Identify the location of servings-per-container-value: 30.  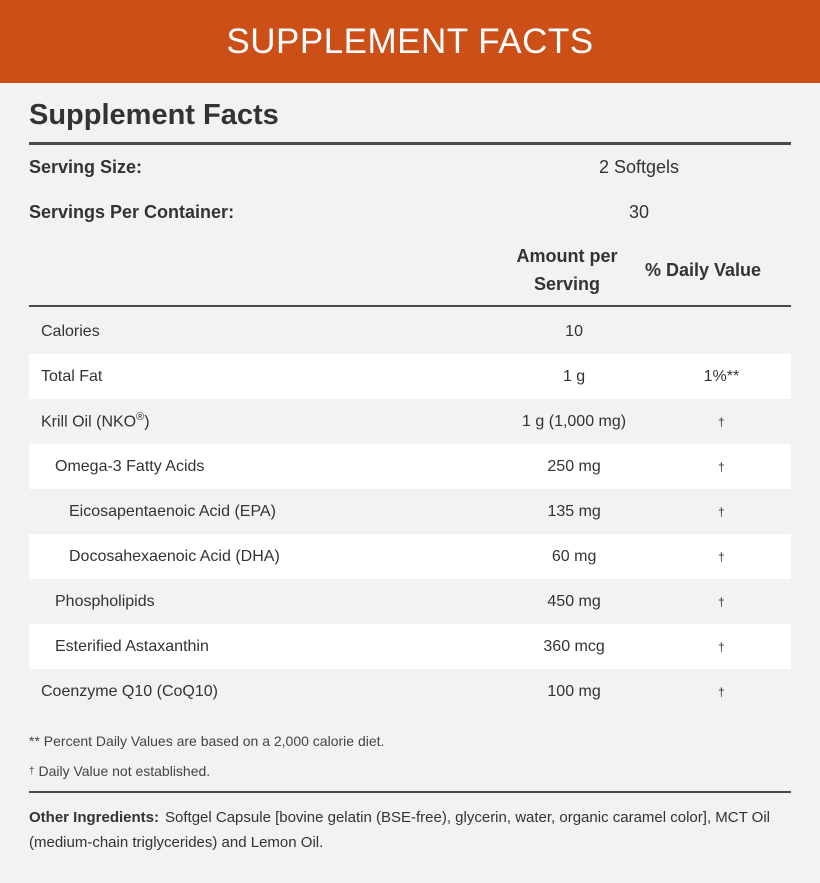
(639, 212).